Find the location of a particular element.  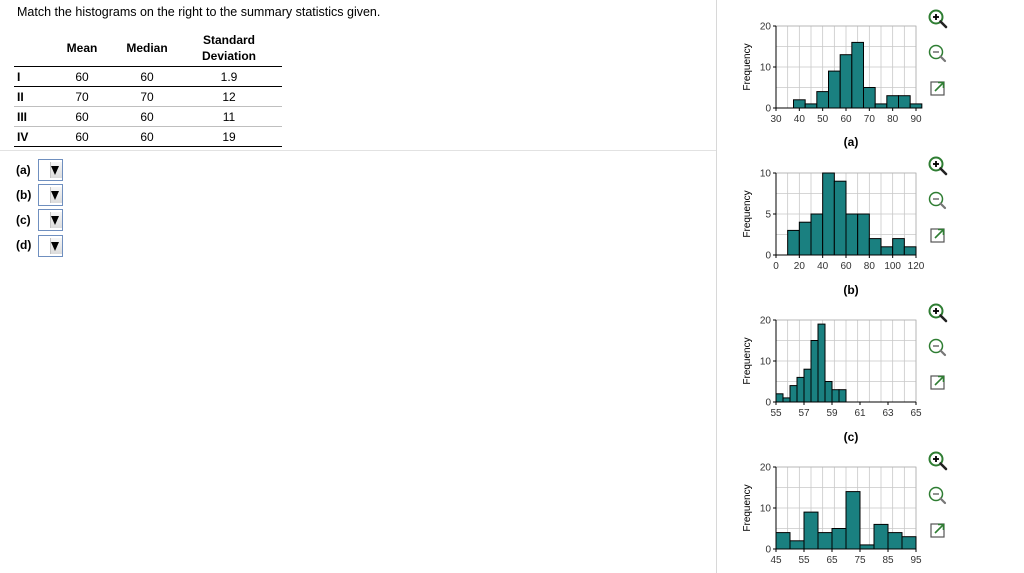

x-tick-label: 80 is located at coordinates (893, 119).